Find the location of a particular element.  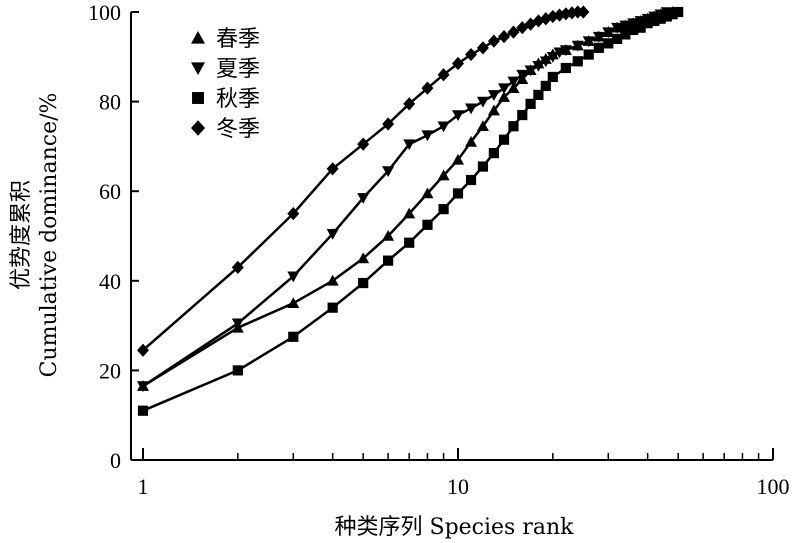

x-axis-title: 种类序列 Species rank is located at coordinates (455, 527).